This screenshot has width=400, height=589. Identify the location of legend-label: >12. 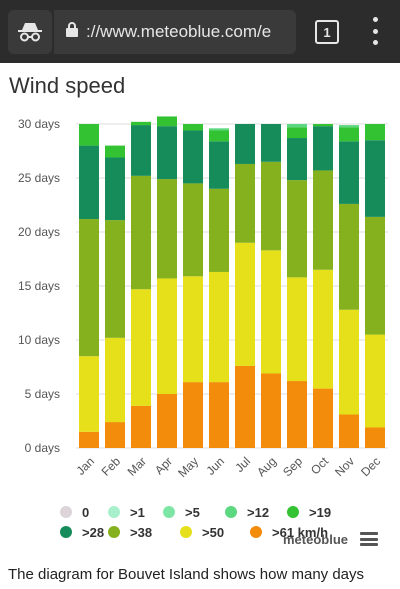
(258, 512).